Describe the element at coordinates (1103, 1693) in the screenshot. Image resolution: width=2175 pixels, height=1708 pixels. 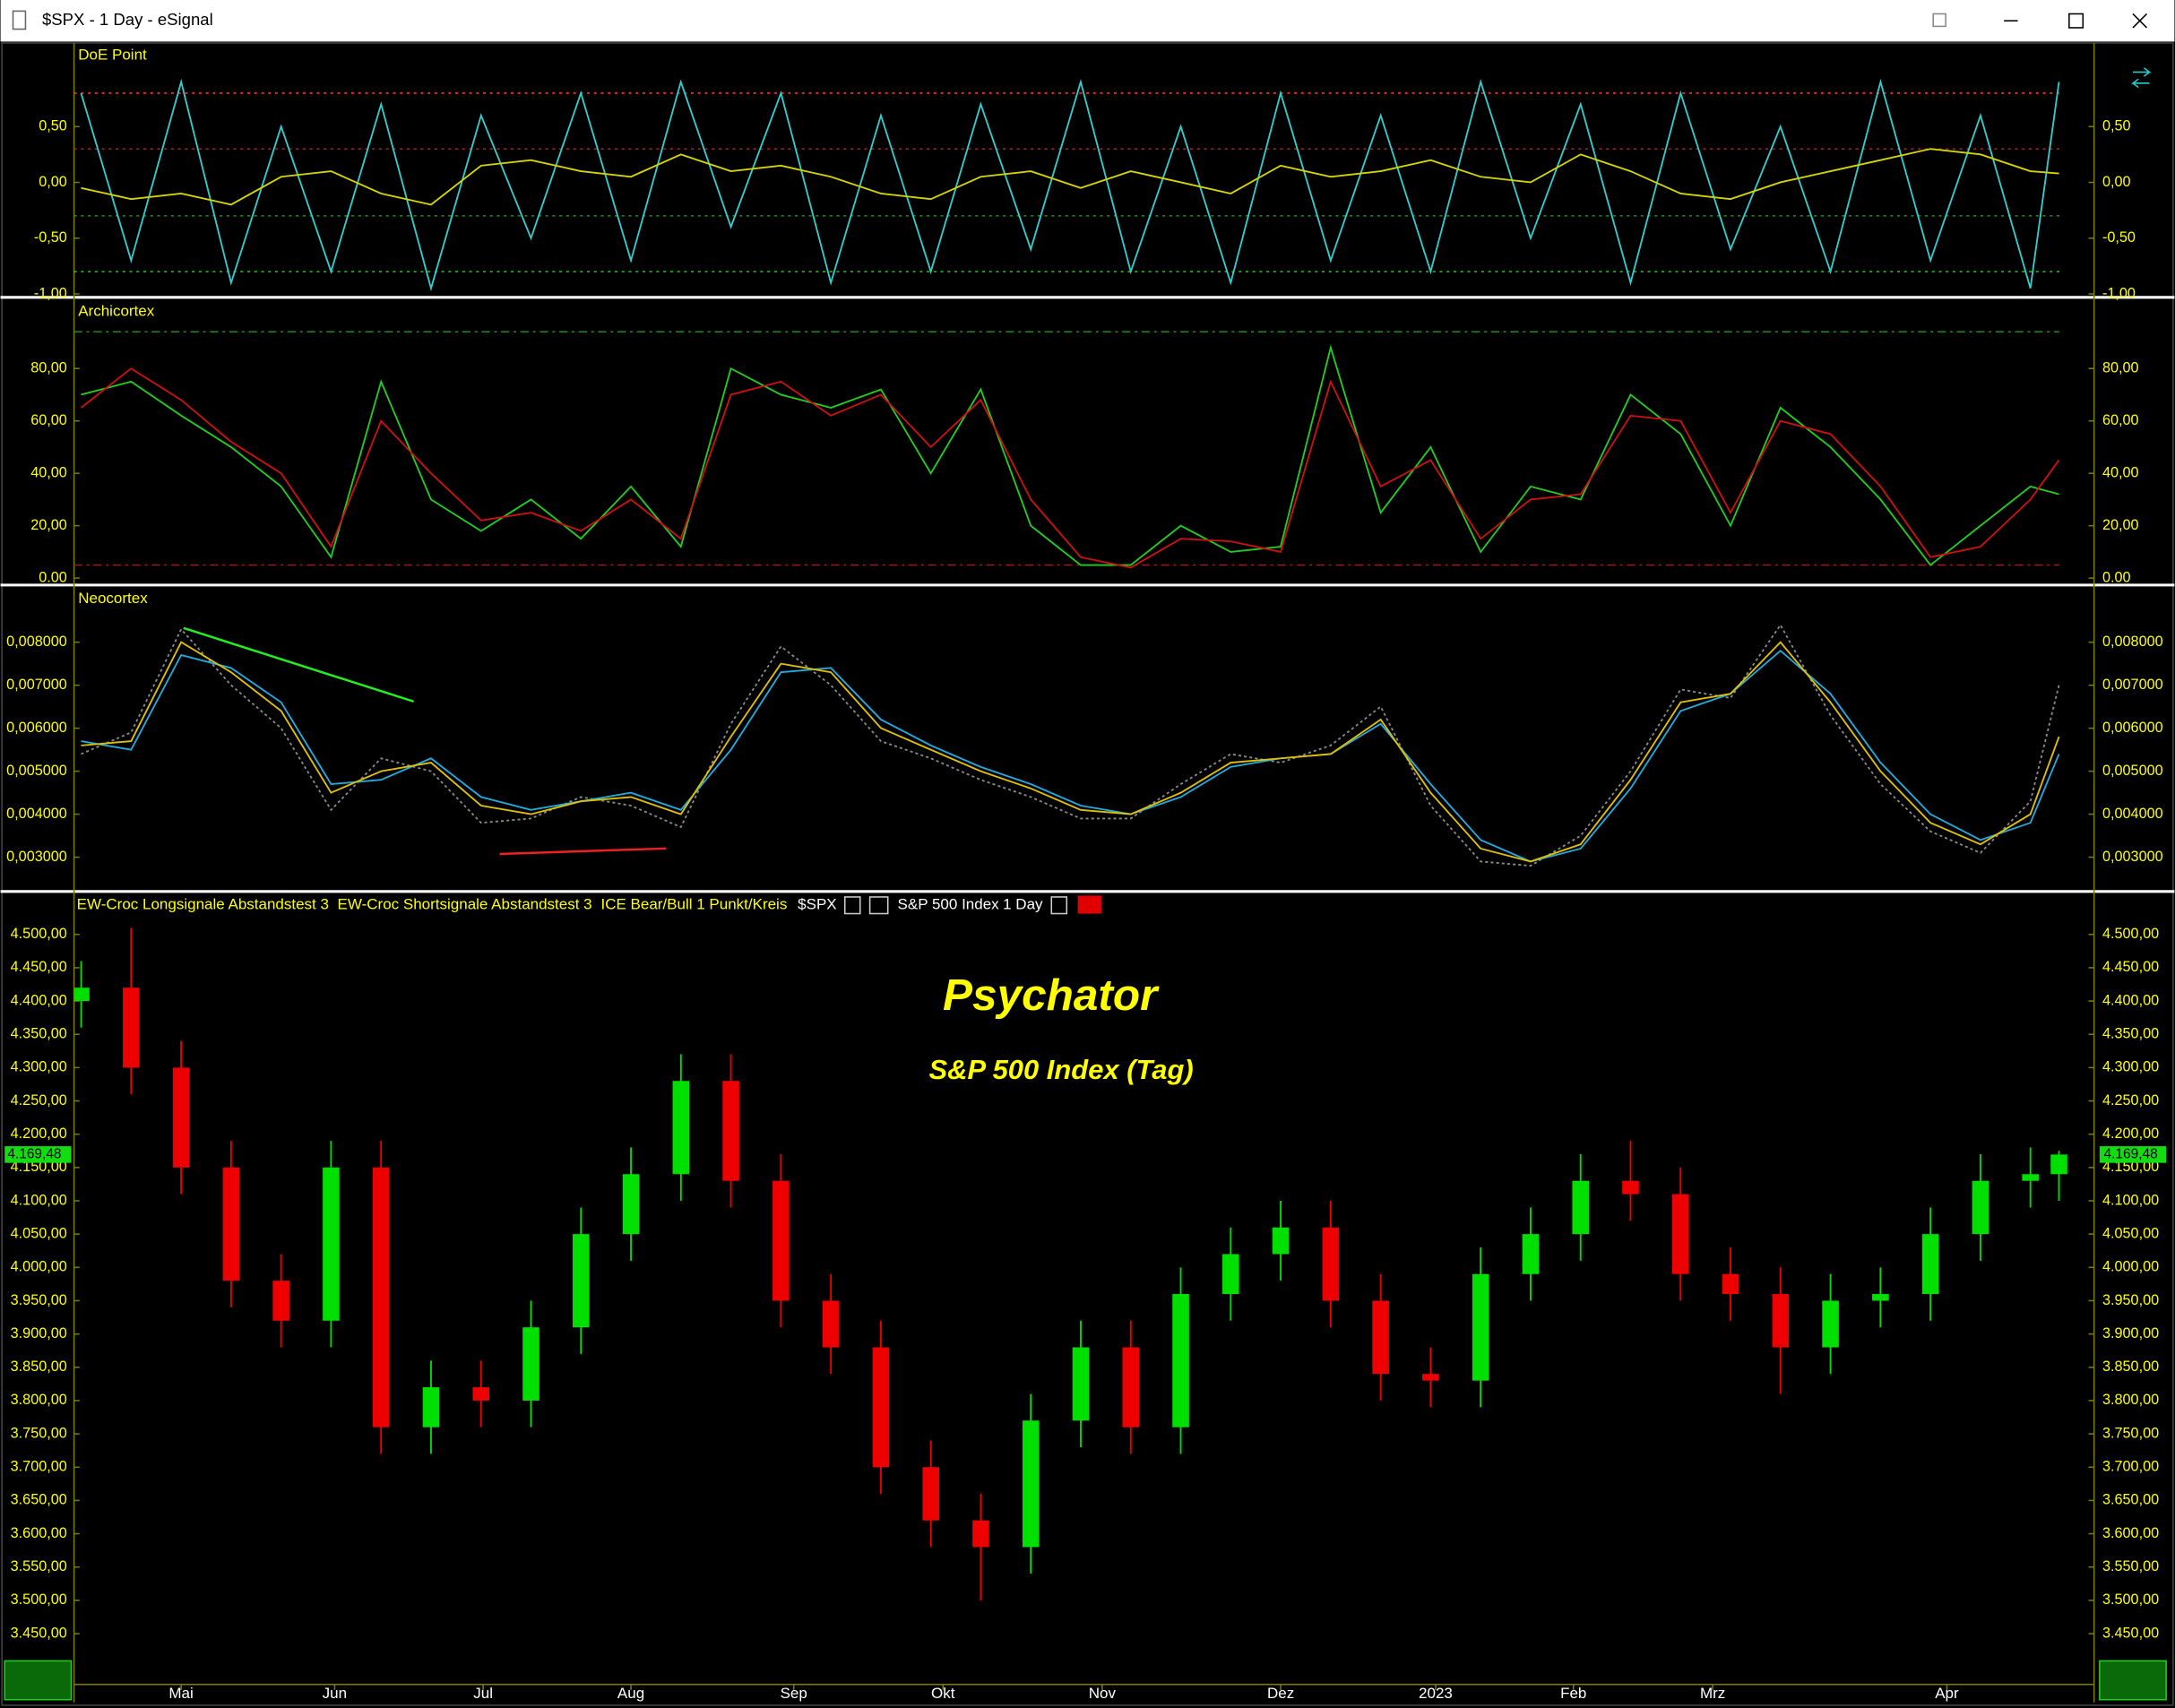
I see `x-tick-label: Nov` at that location.